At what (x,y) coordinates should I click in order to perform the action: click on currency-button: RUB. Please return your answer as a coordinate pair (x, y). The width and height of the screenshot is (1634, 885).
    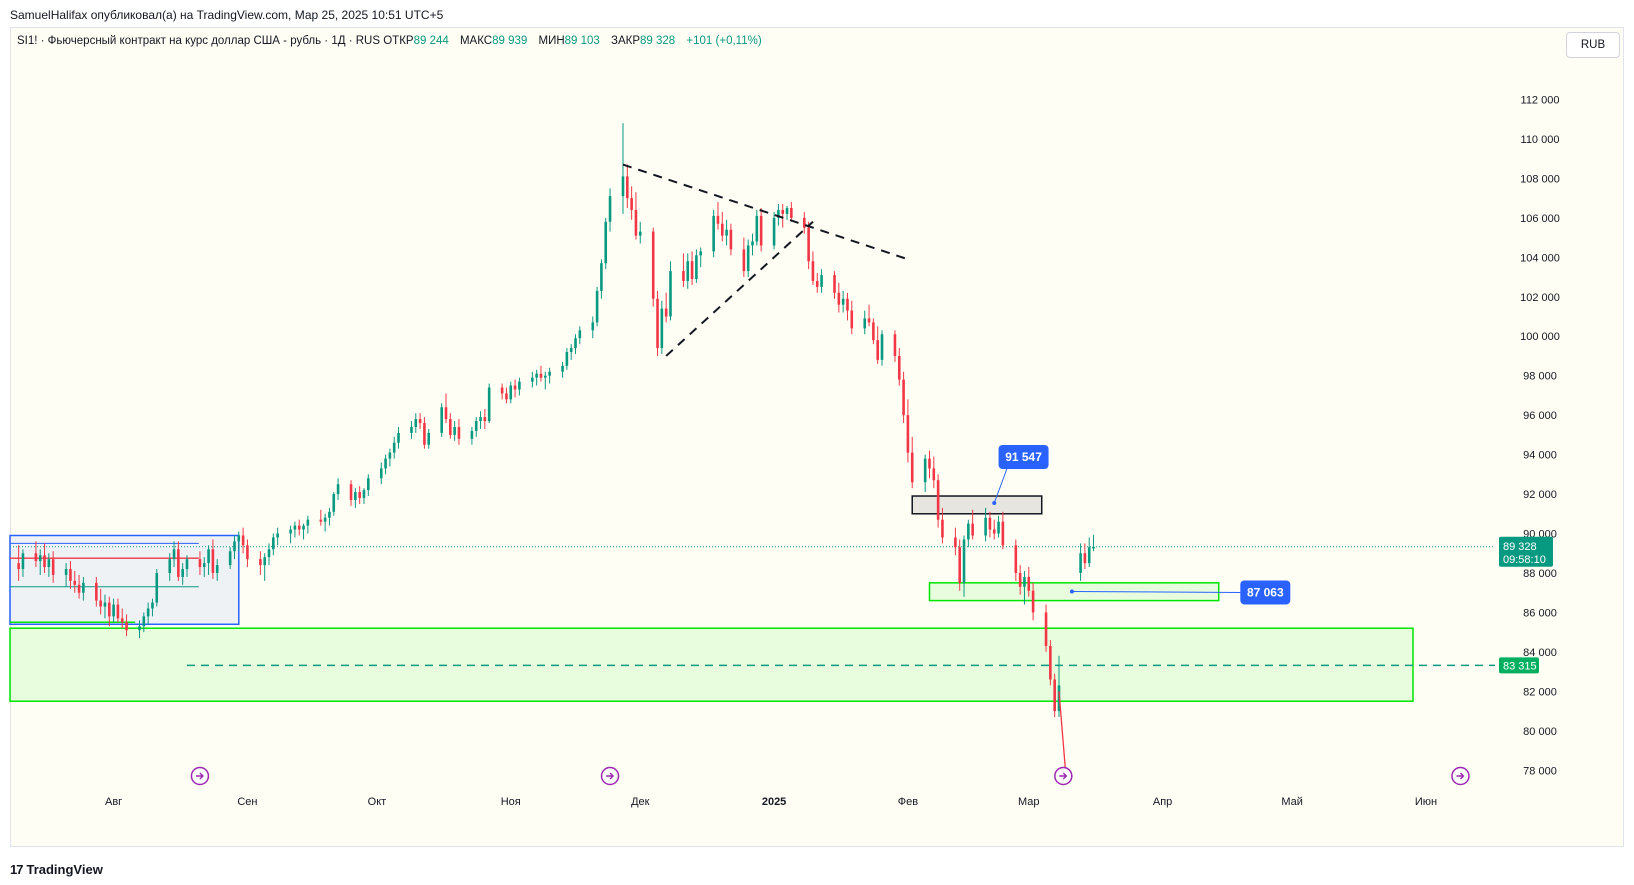
    Looking at the image, I should click on (1593, 45).